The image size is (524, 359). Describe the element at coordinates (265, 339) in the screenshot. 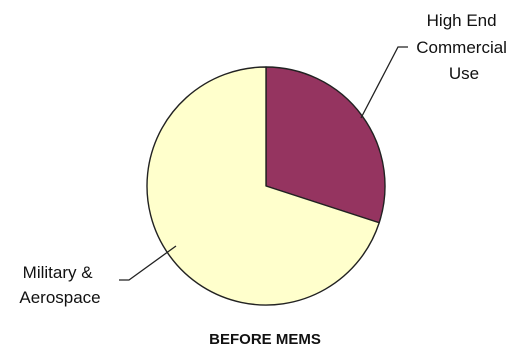

I see `chart-title: BEFORE MEMS` at that location.